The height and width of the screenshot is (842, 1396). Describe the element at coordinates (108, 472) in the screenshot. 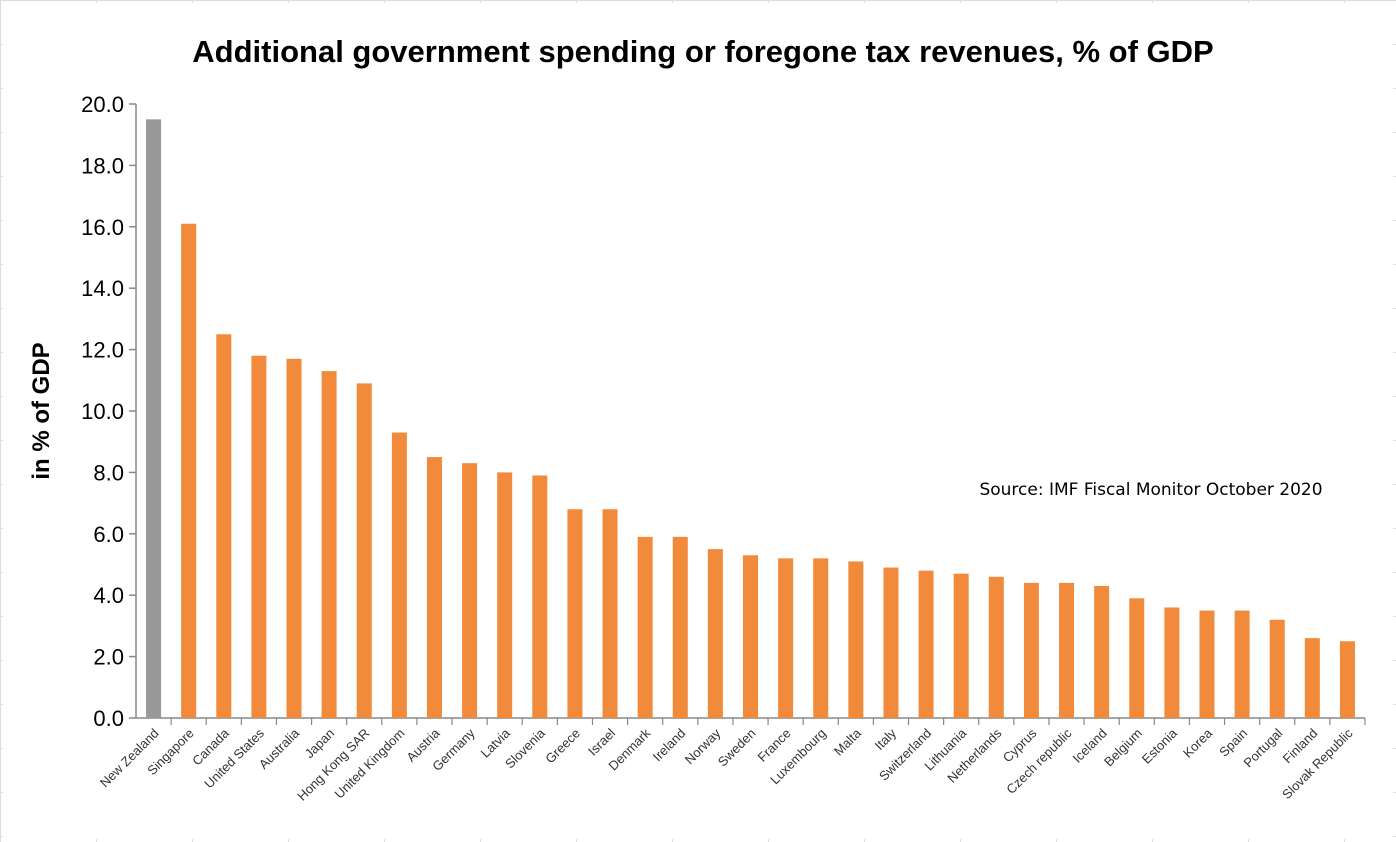

I see `y-tick-label: 8.0` at that location.